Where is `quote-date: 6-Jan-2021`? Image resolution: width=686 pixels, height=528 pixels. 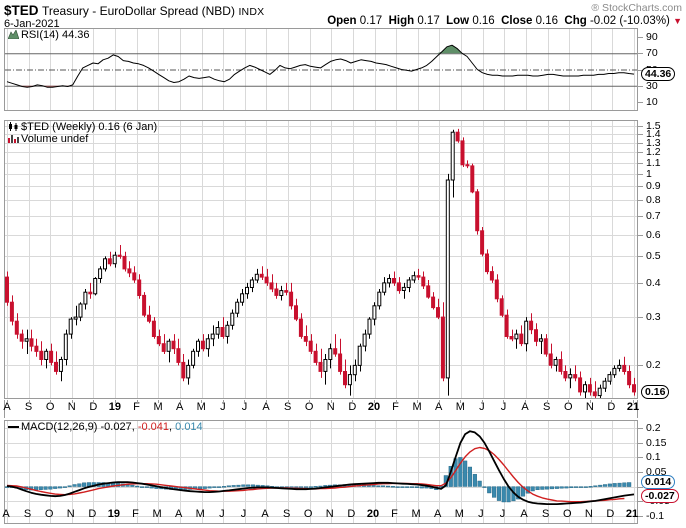
quote-date: 6-Jan-2021 is located at coordinates (32, 24).